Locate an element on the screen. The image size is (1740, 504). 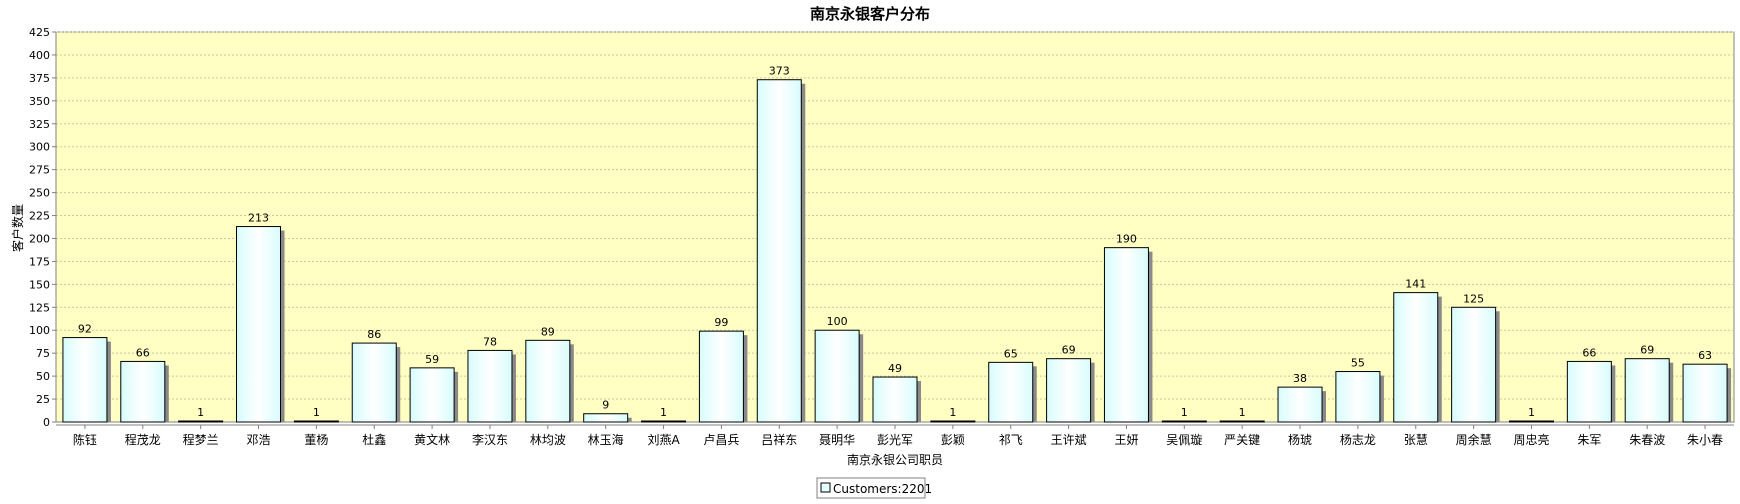
bar-value-label: 92 is located at coordinates (85, 329).